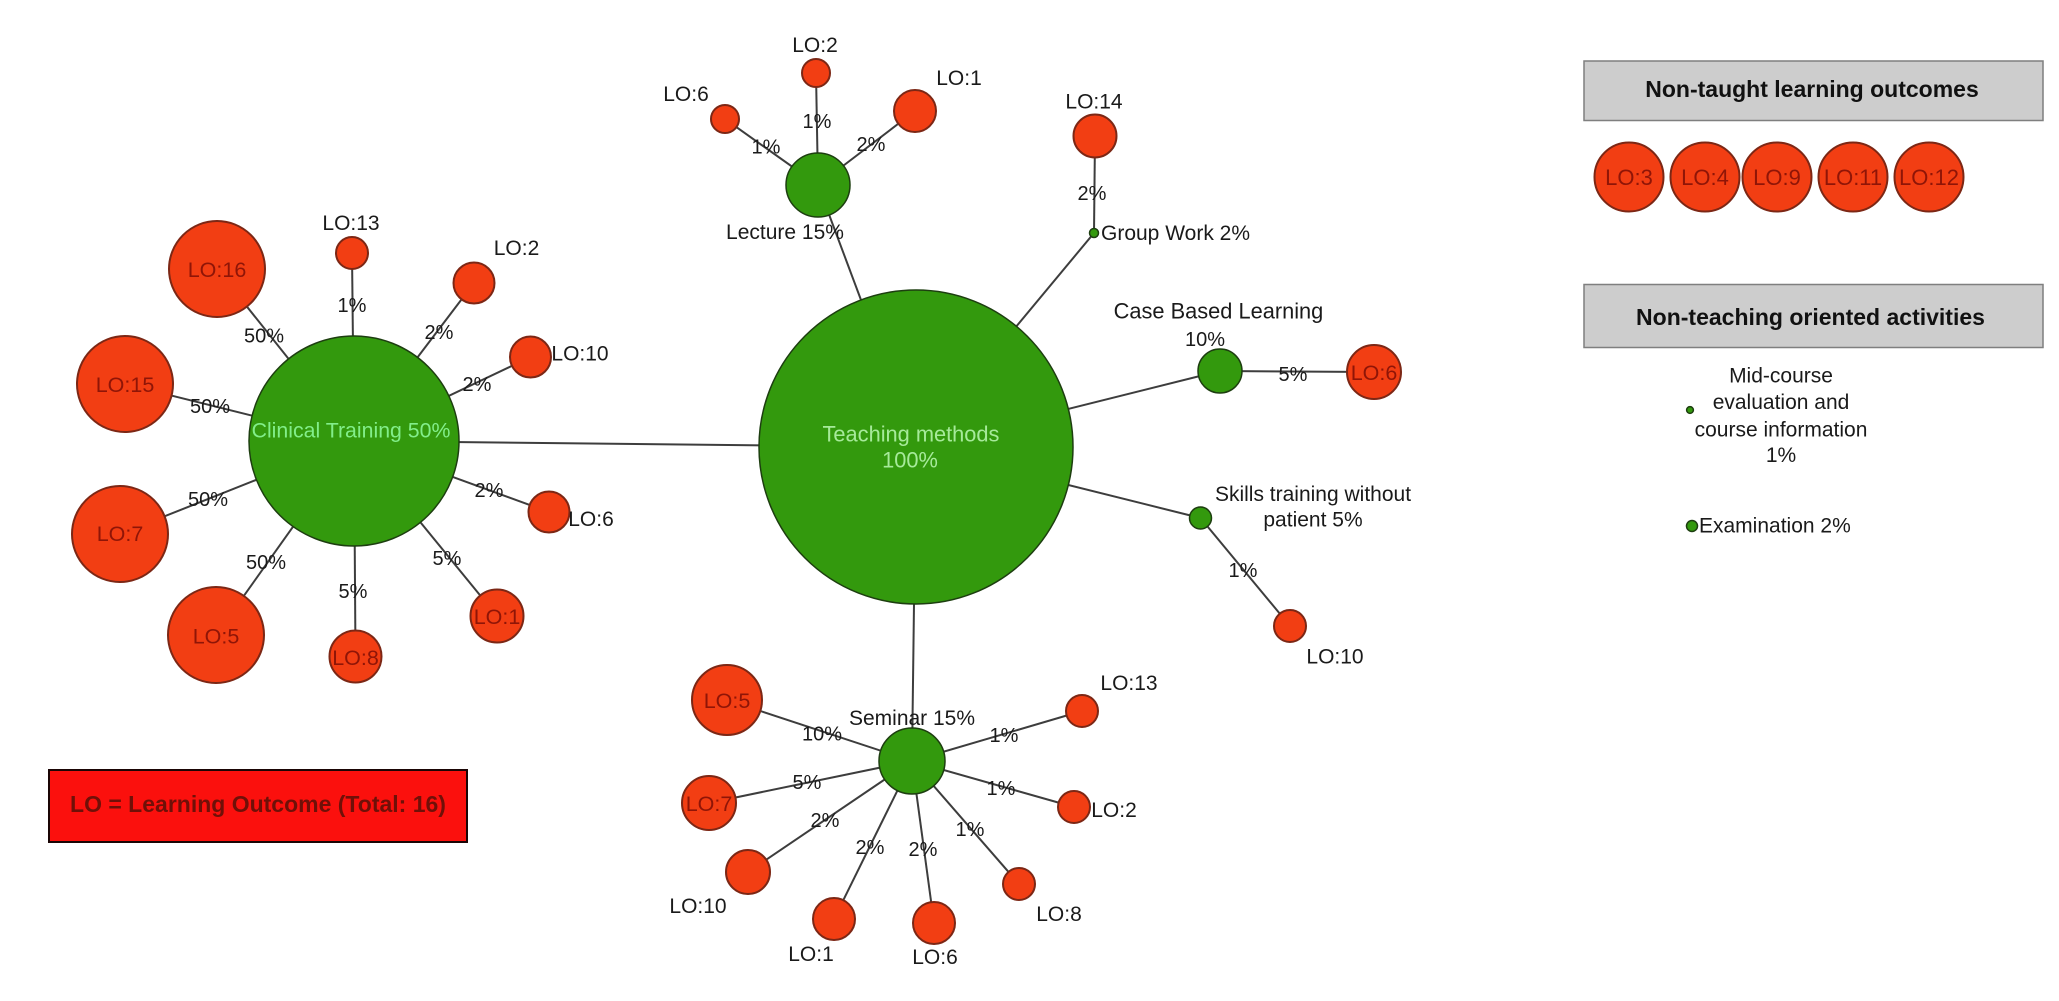 Image resolution: width=2059 pixels, height=1001 pixels. Describe the element at coordinates (912, 718) in the screenshot. I see `svg-text: Seminar 15%` at that location.